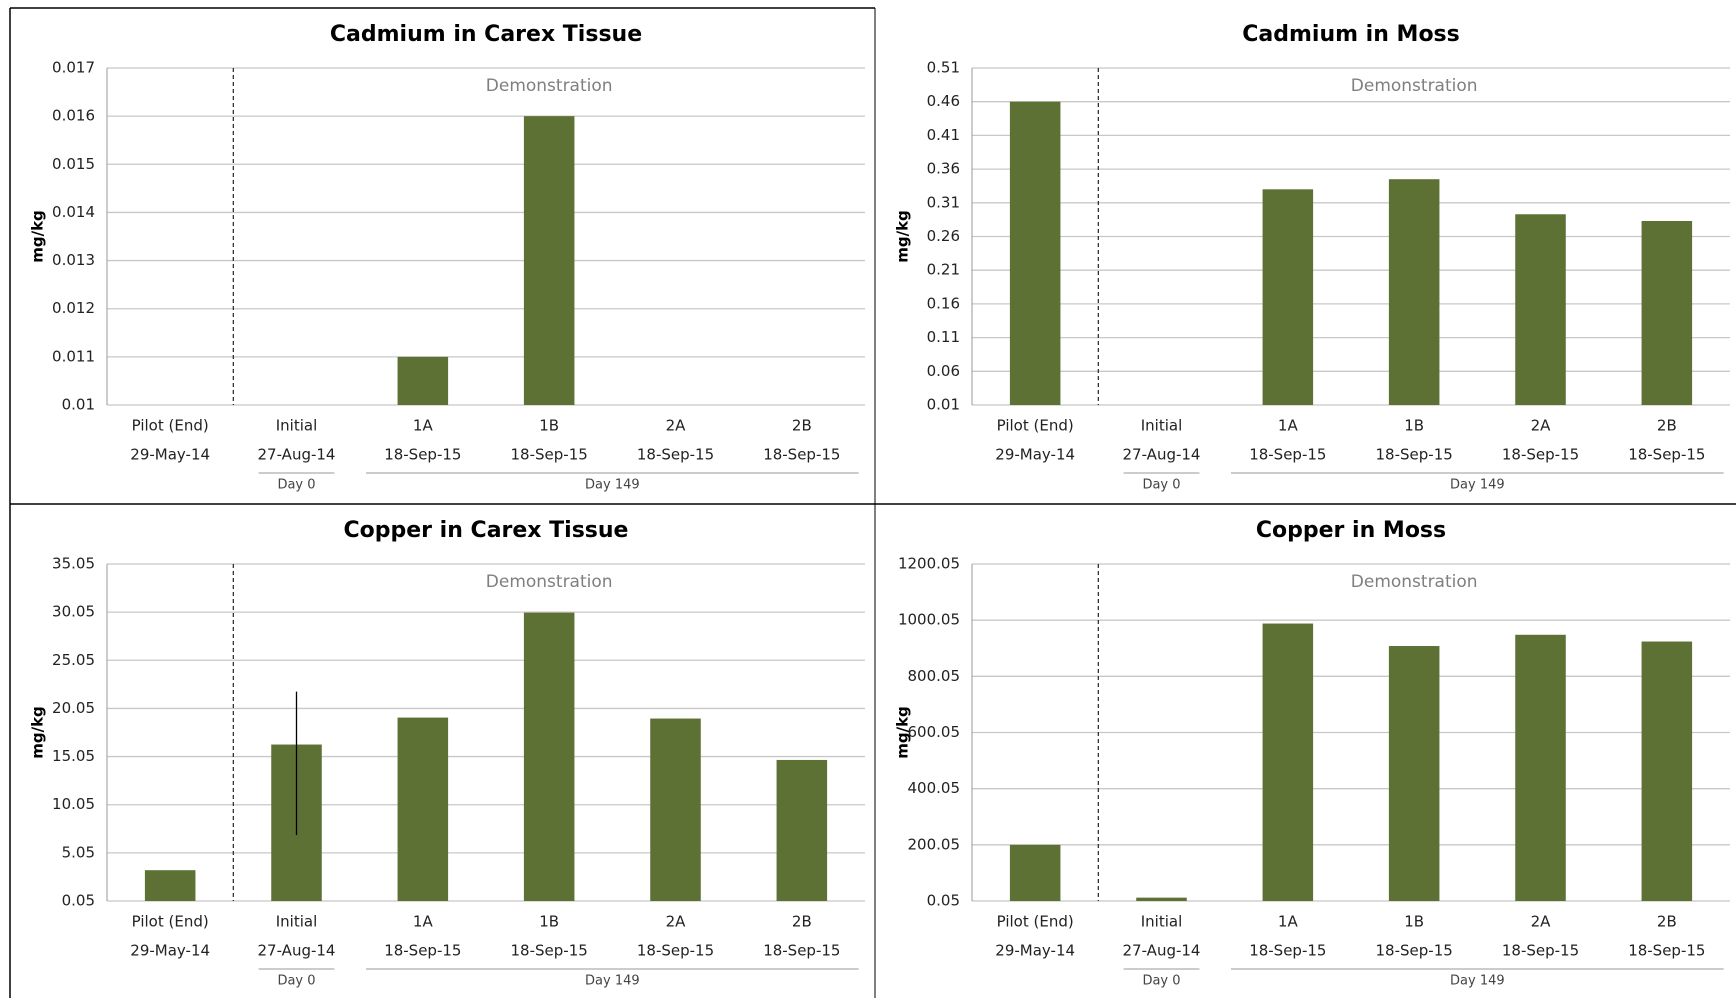  What do you see at coordinates (73, 164) in the screenshot?
I see `y-tick-label: 0.015` at bounding box center [73, 164].